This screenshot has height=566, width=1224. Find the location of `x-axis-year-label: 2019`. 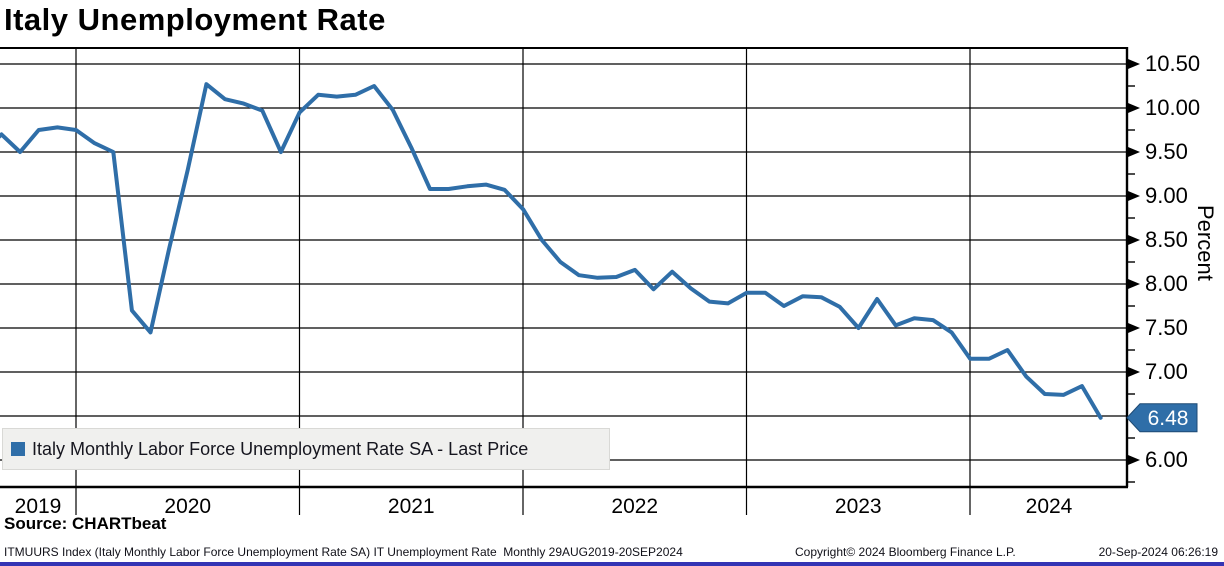

x-axis-year-label: 2019 is located at coordinates (38, 506).